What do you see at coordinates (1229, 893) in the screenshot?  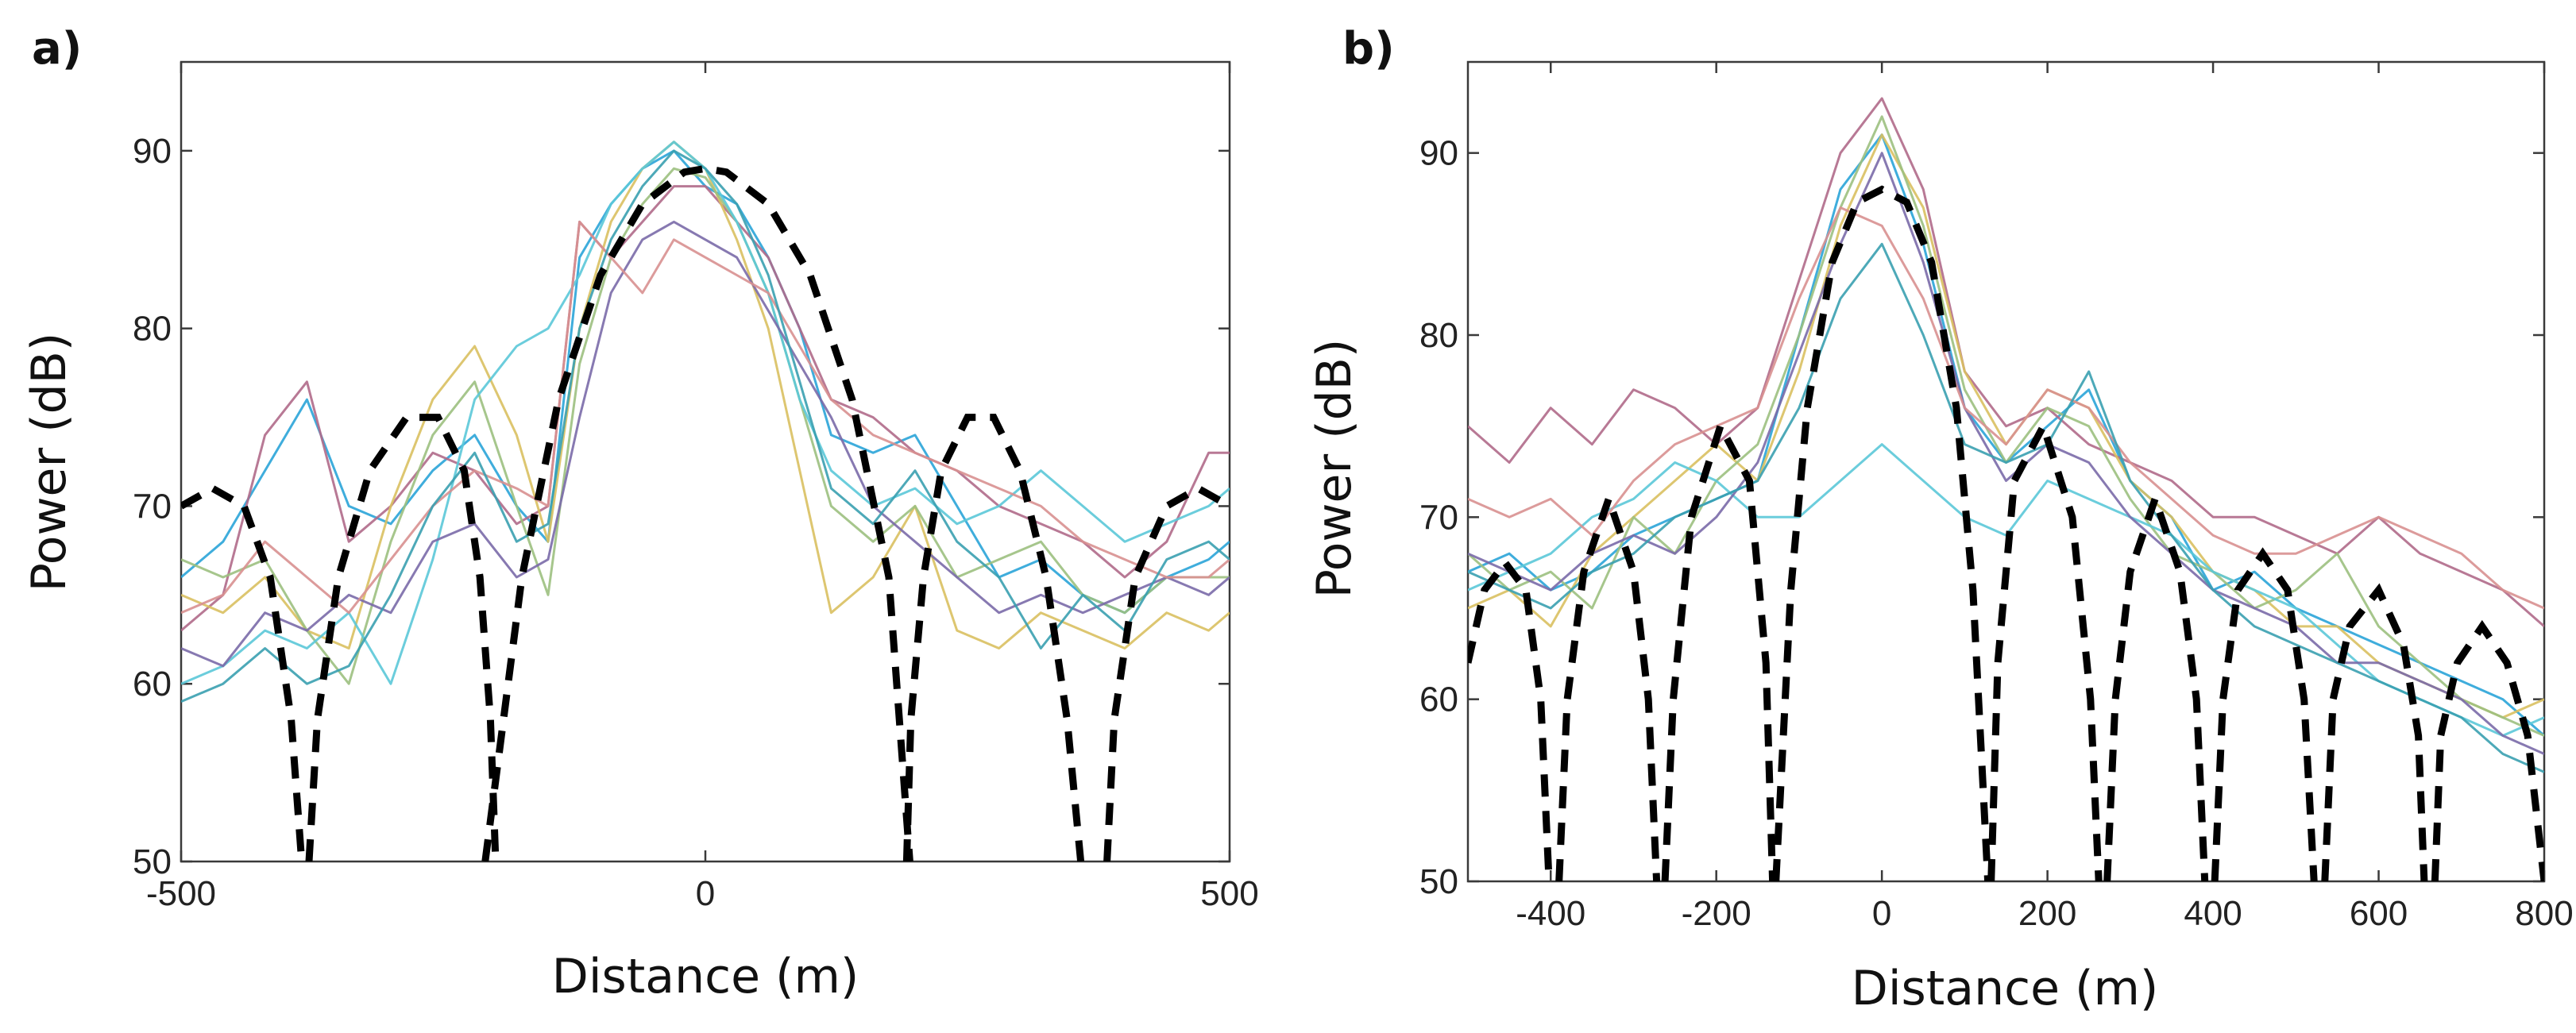 I see `x-tick-label: 500` at bounding box center [1229, 893].